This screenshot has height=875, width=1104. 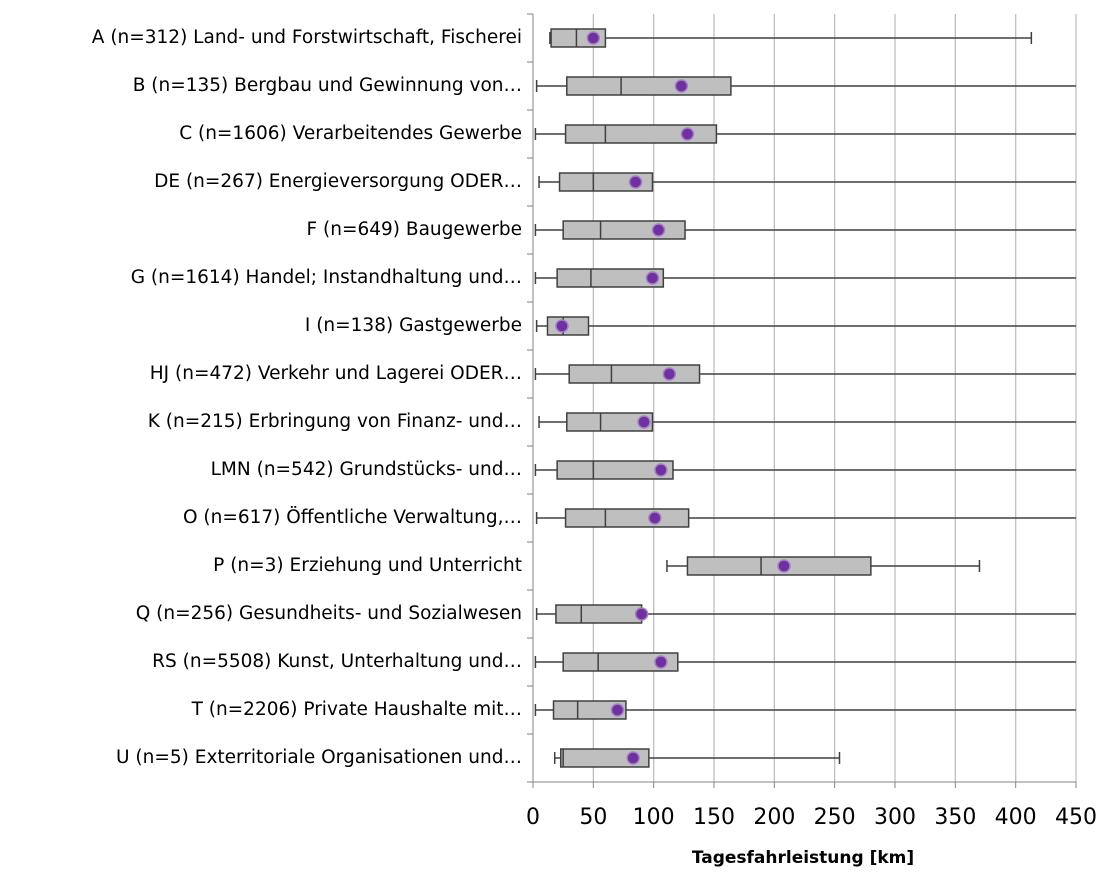 What do you see at coordinates (367, 565) in the screenshot?
I see `category-label: P (n=3) Erziehung und Unterricht` at bounding box center [367, 565].